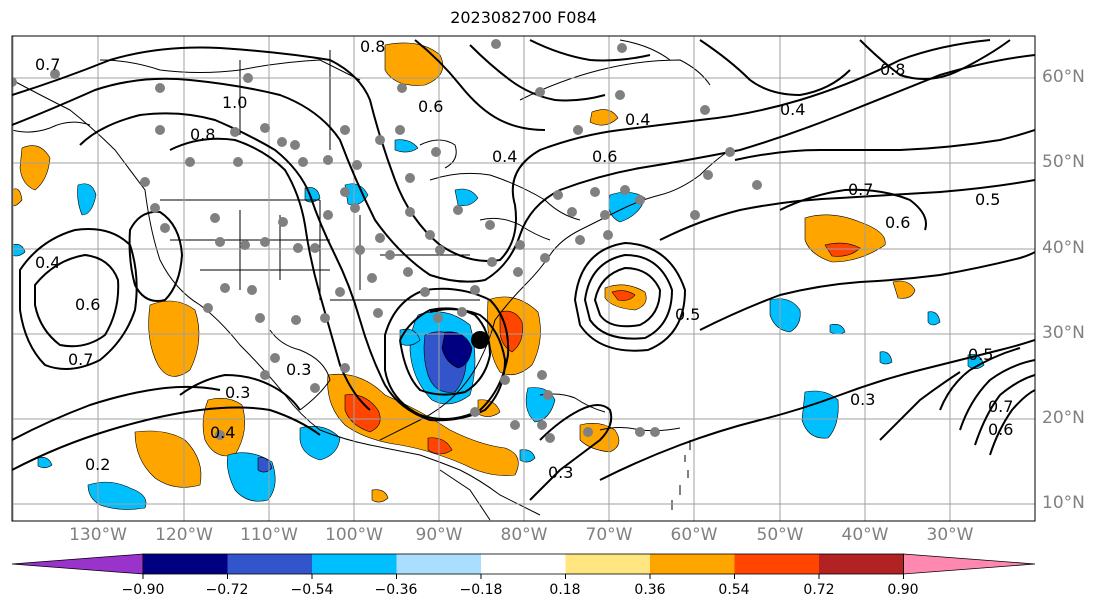  What do you see at coordinates (1063, 333) in the screenshot?
I see `lat-label: 30°N` at bounding box center [1063, 333].